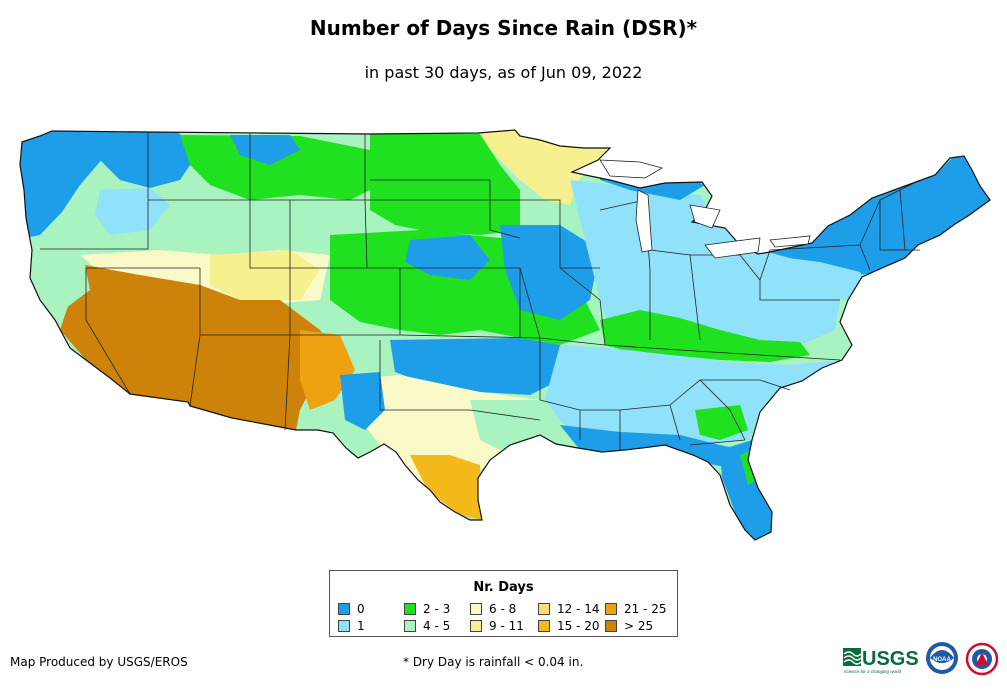 The width and height of the screenshot is (1007, 691). I want to click on dsr-area-utah-yellow, so click(265, 275).